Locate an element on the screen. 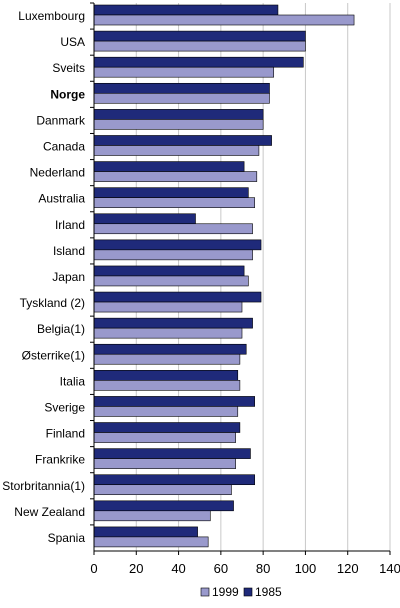 The height and width of the screenshot is (608, 400). bar-1999-sverige is located at coordinates (166, 411).